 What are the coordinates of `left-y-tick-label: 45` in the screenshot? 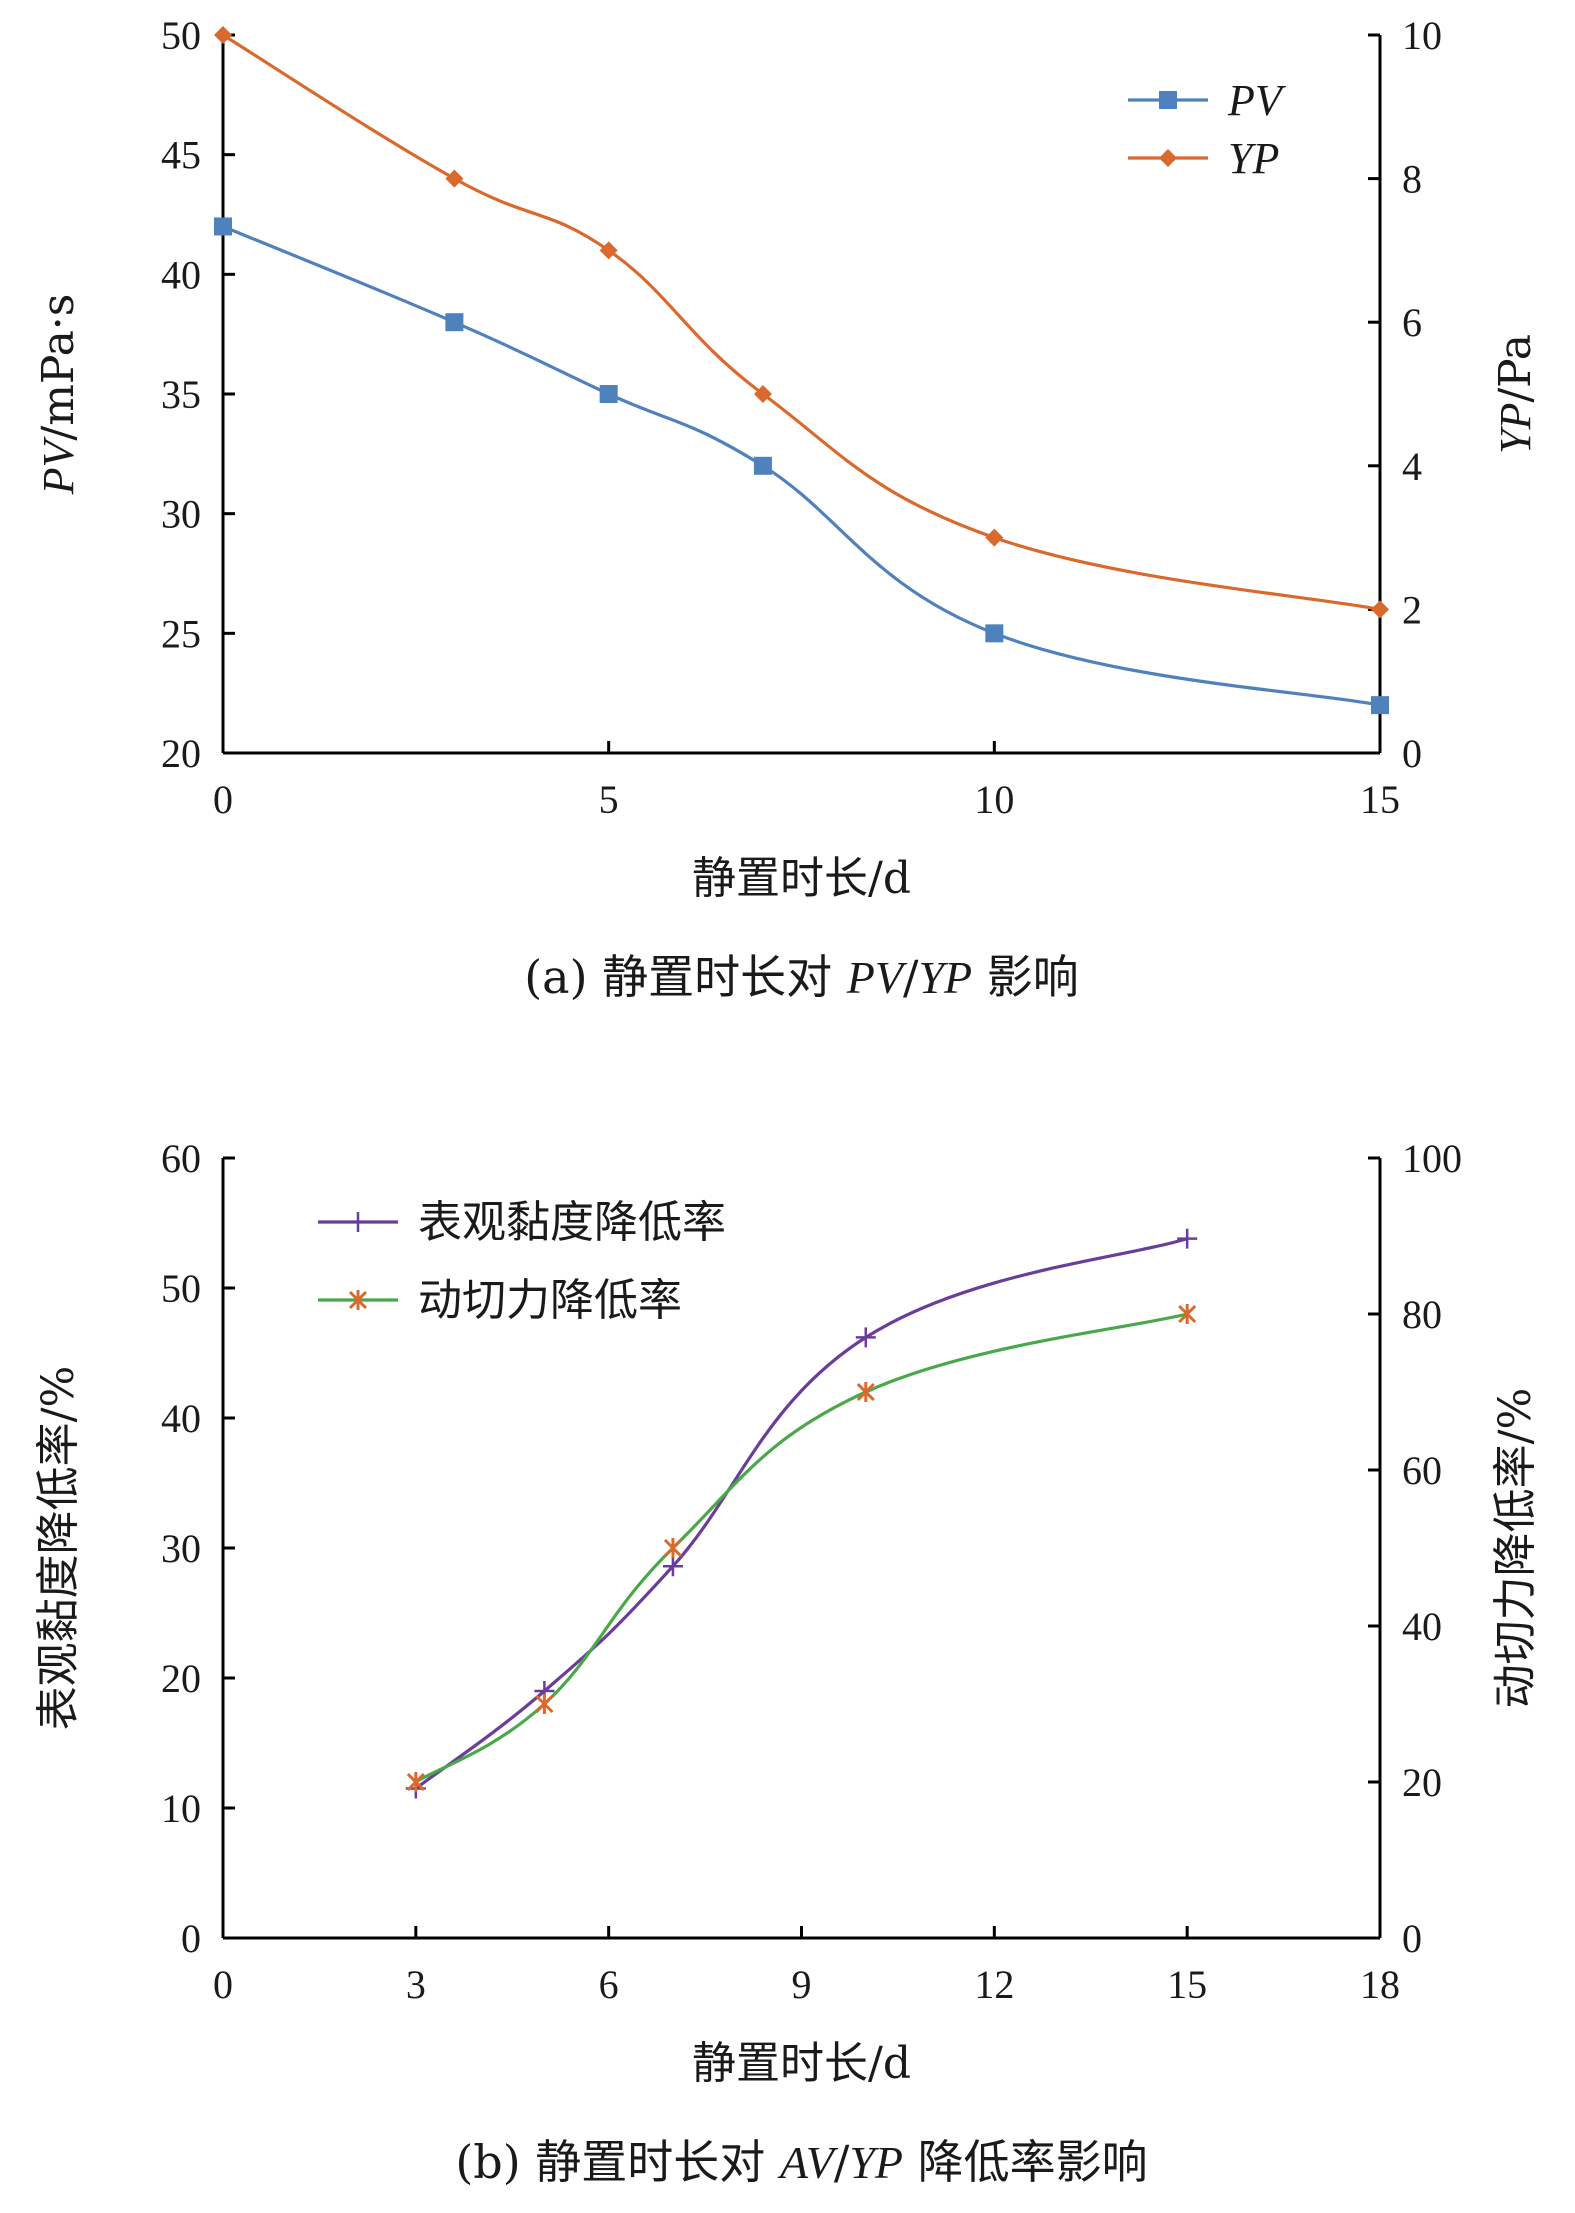 It's located at (181, 155).